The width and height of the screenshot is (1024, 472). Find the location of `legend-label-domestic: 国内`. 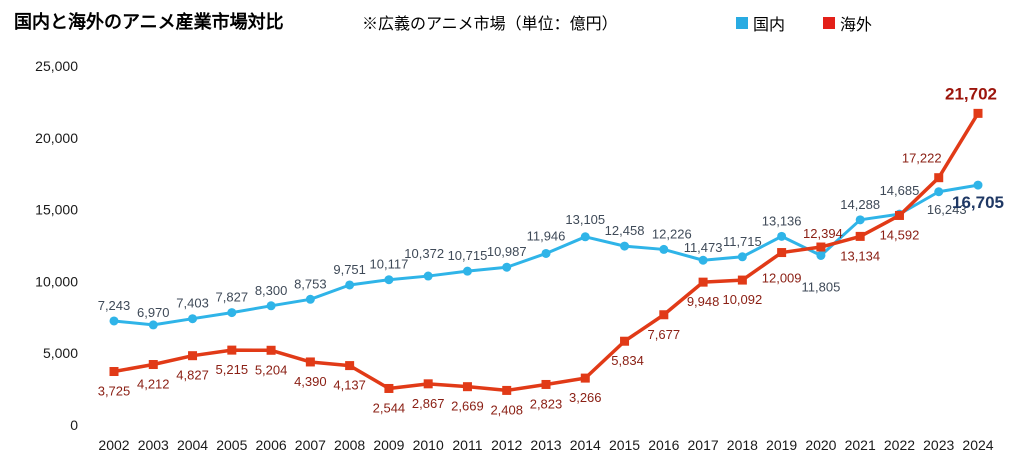

legend-label-domestic: 国内 is located at coordinates (769, 25).